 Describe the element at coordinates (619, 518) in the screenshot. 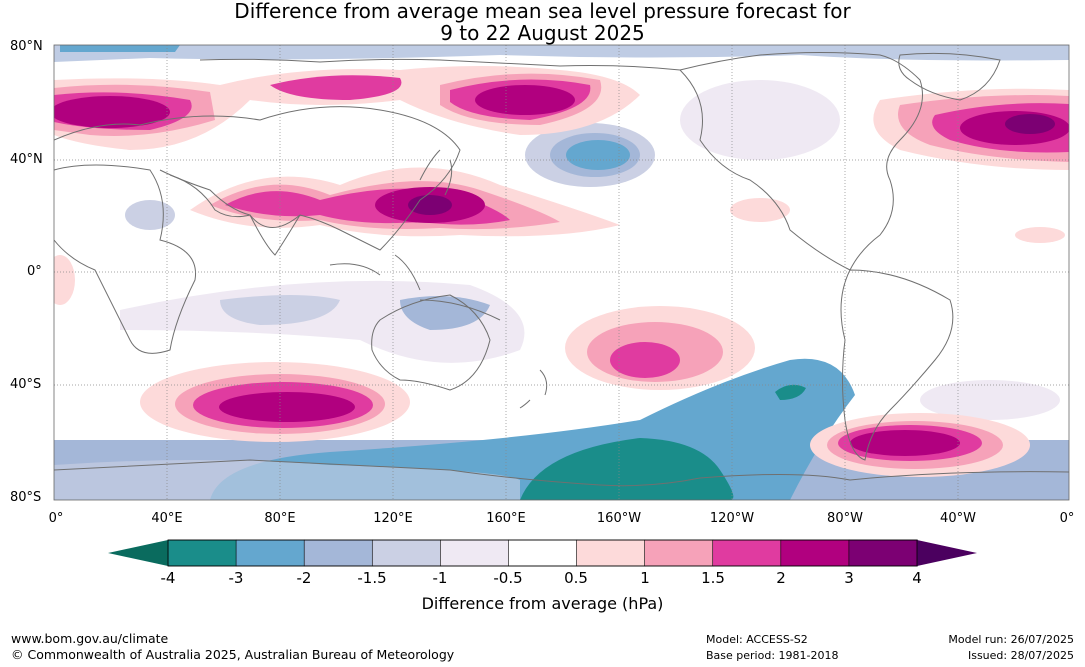

I see `lon-label-160w: 160°W` at that location.